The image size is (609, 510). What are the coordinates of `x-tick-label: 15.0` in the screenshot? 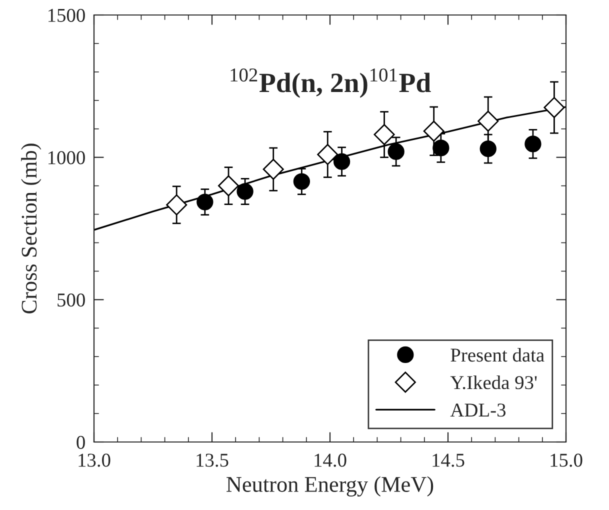 It's located at (566, 460).